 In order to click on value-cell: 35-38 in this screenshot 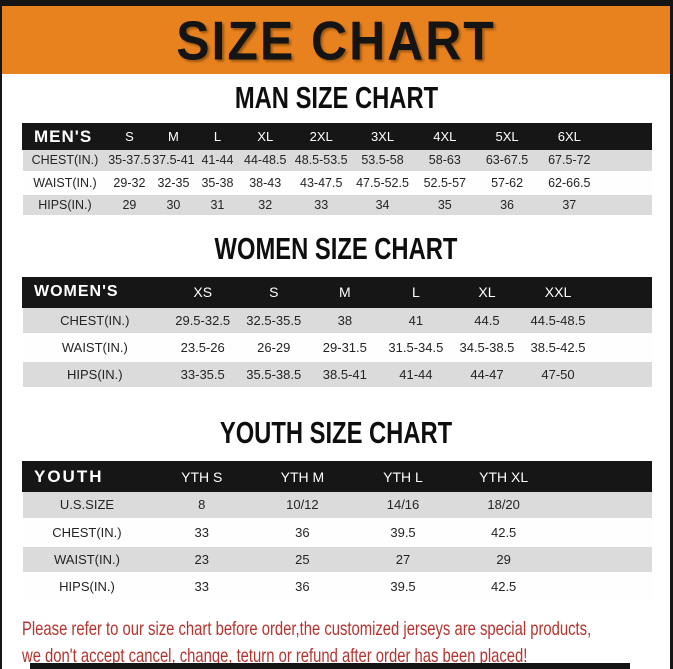, I will do `click(217, 183)`.